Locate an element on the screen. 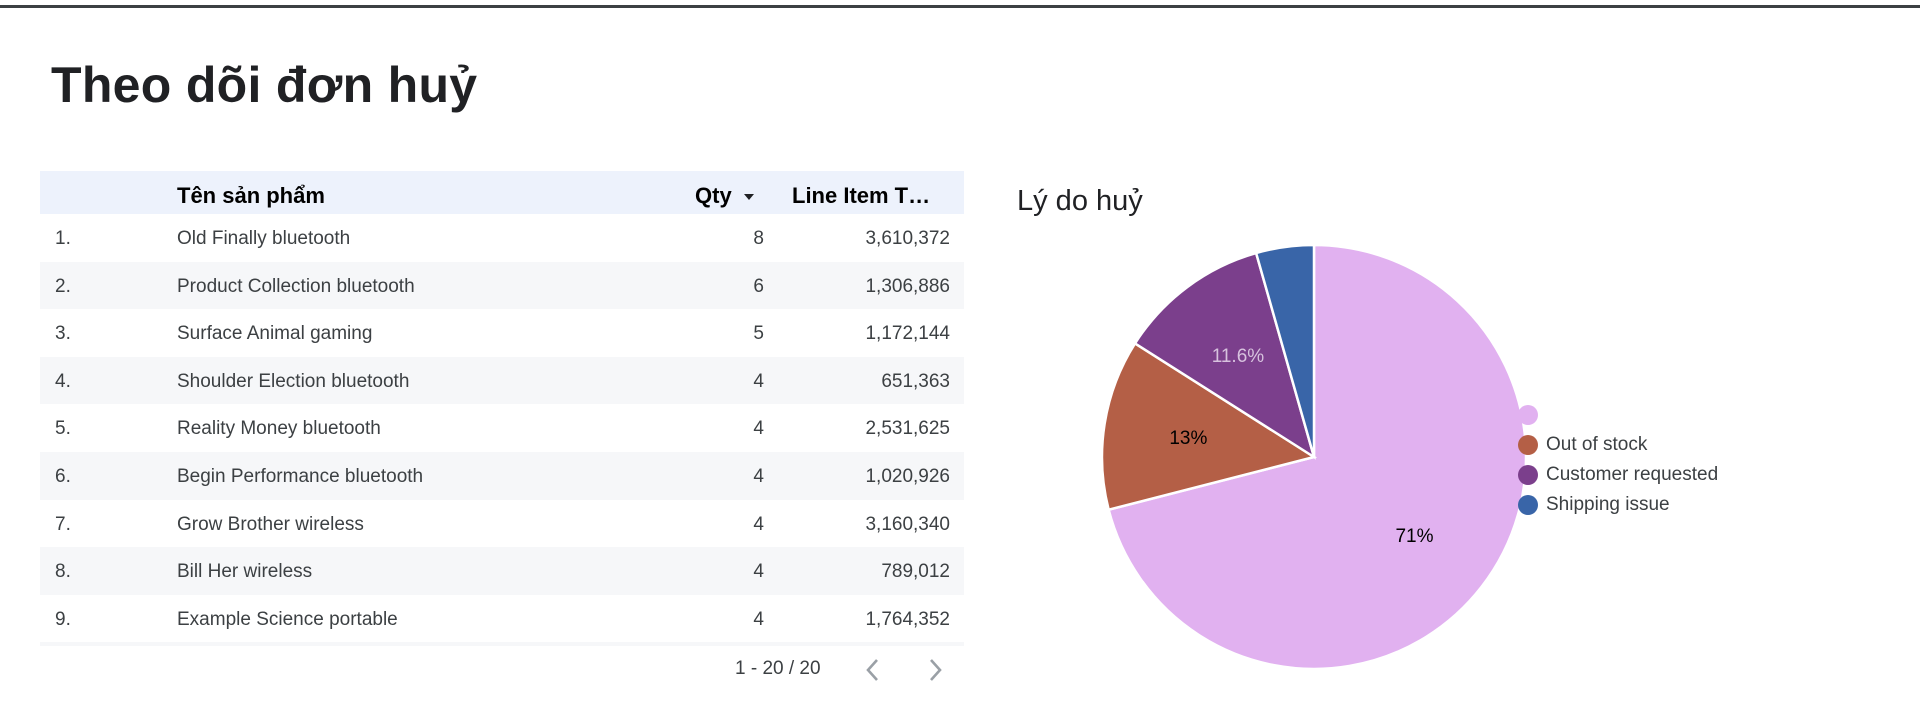 The image size is (1920, 719). row-line-item-total: 789,012 is located at coordinates (915, 572).